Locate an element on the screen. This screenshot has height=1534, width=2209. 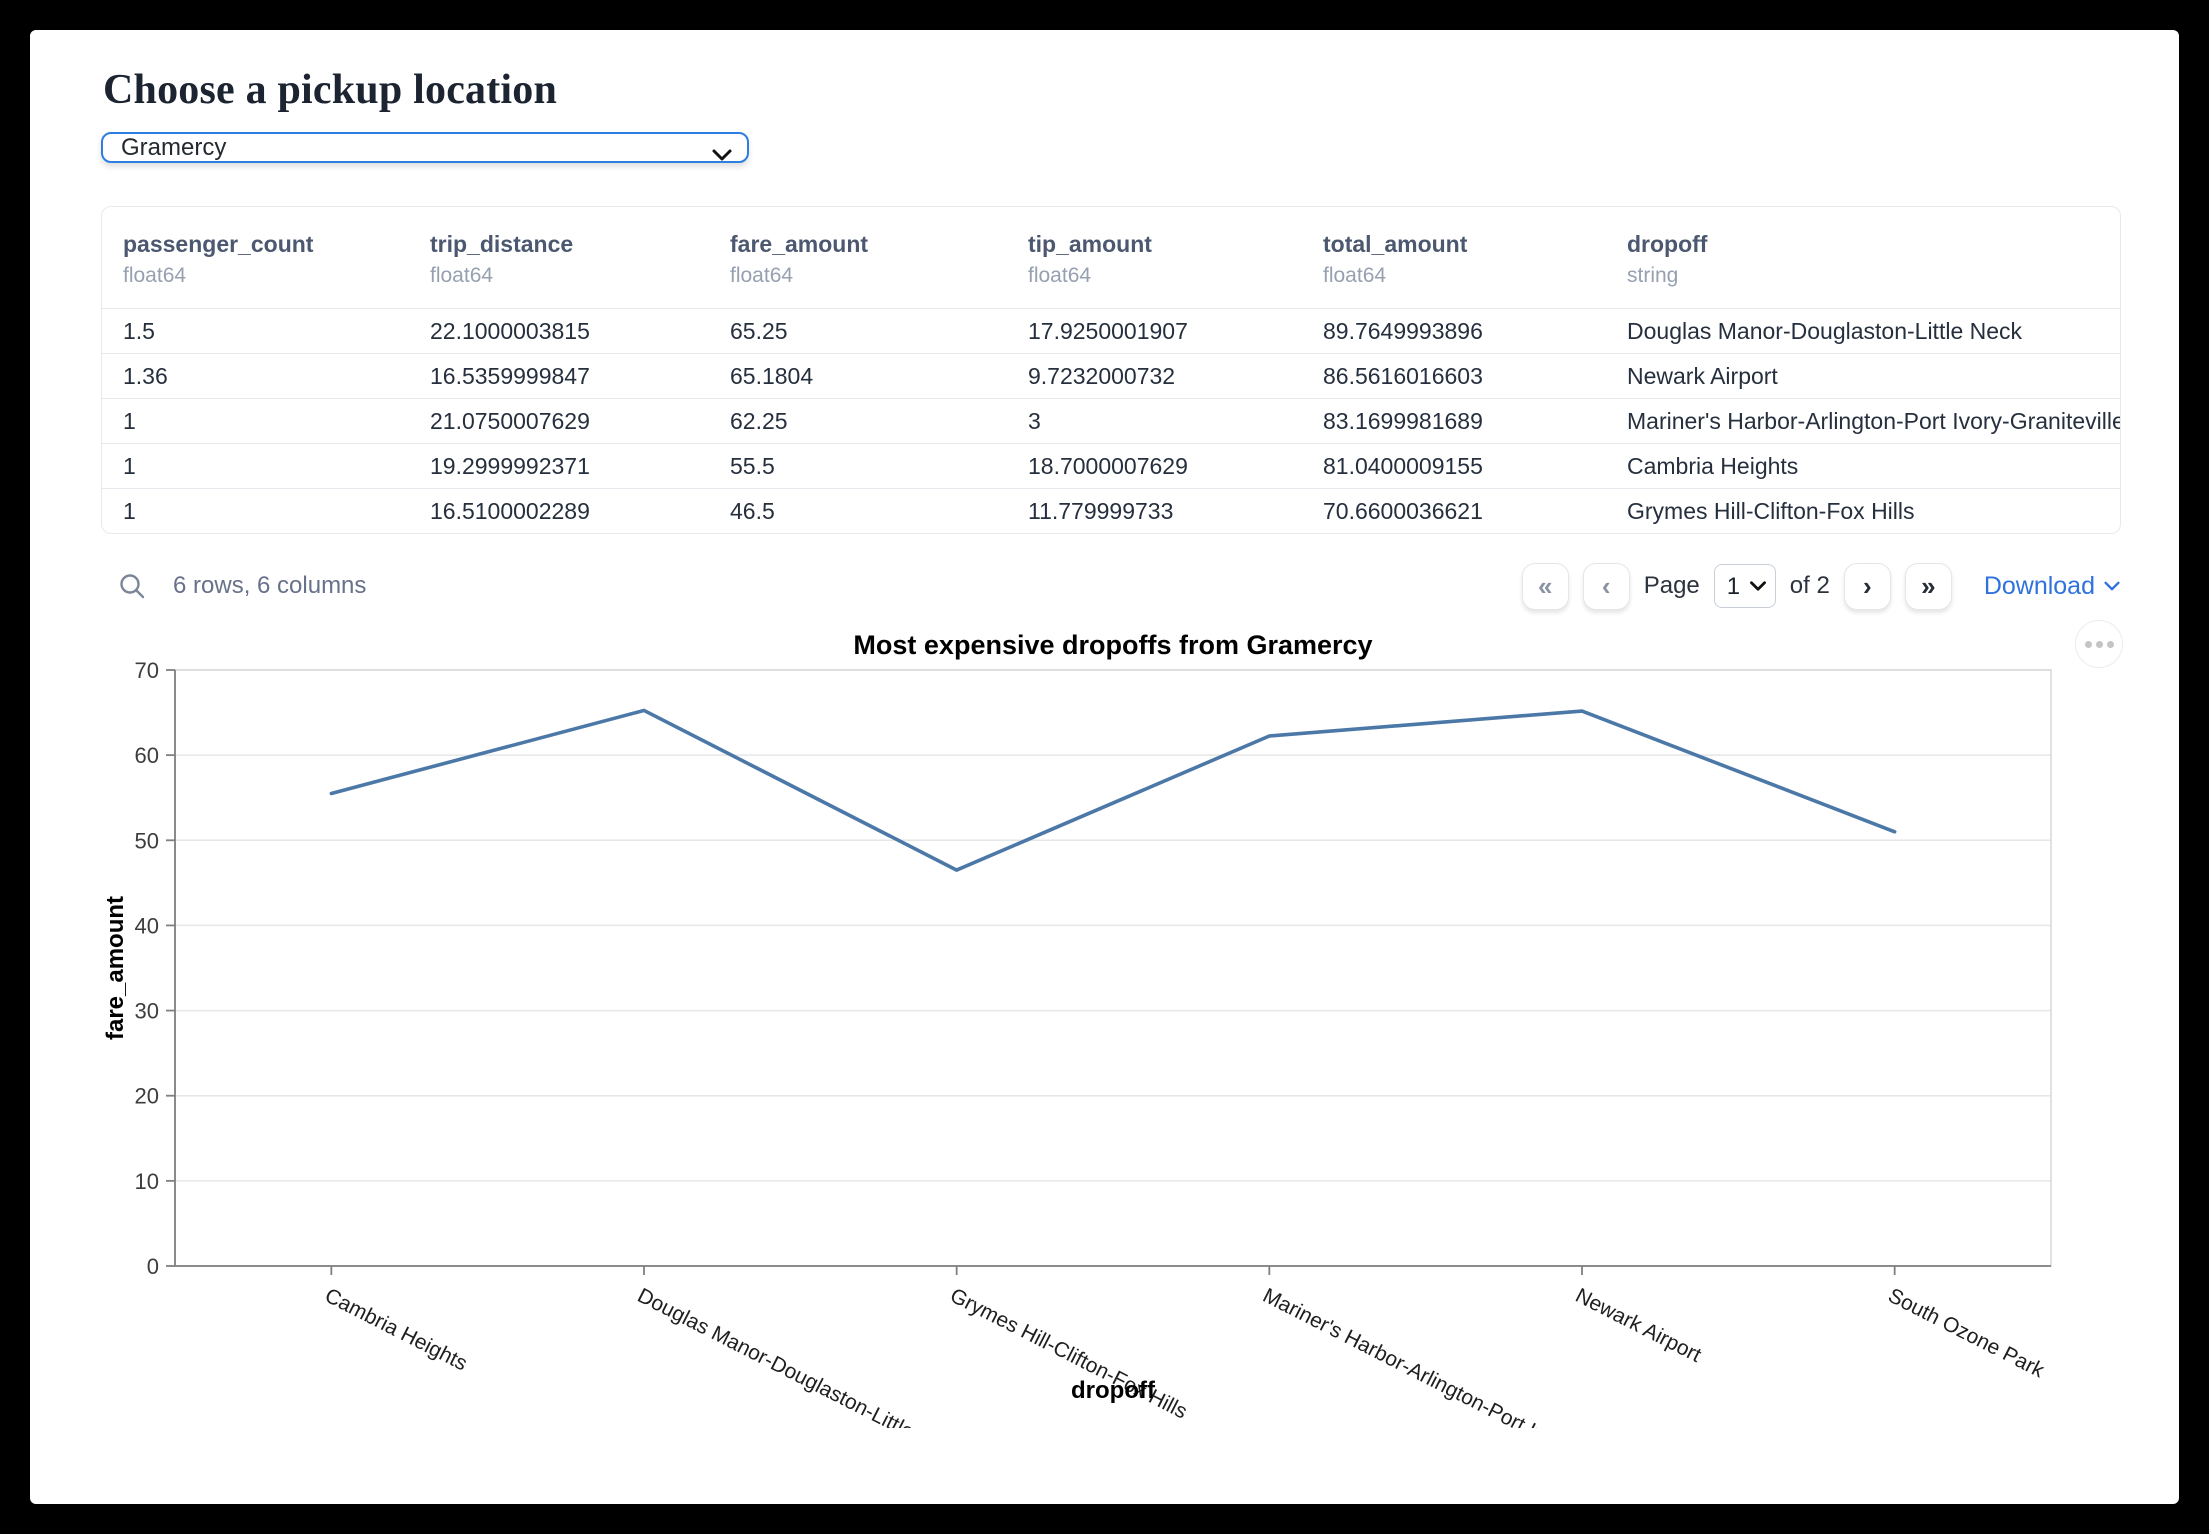
table-cell: 17.9250001907 is located at coordinates (1108, 330).